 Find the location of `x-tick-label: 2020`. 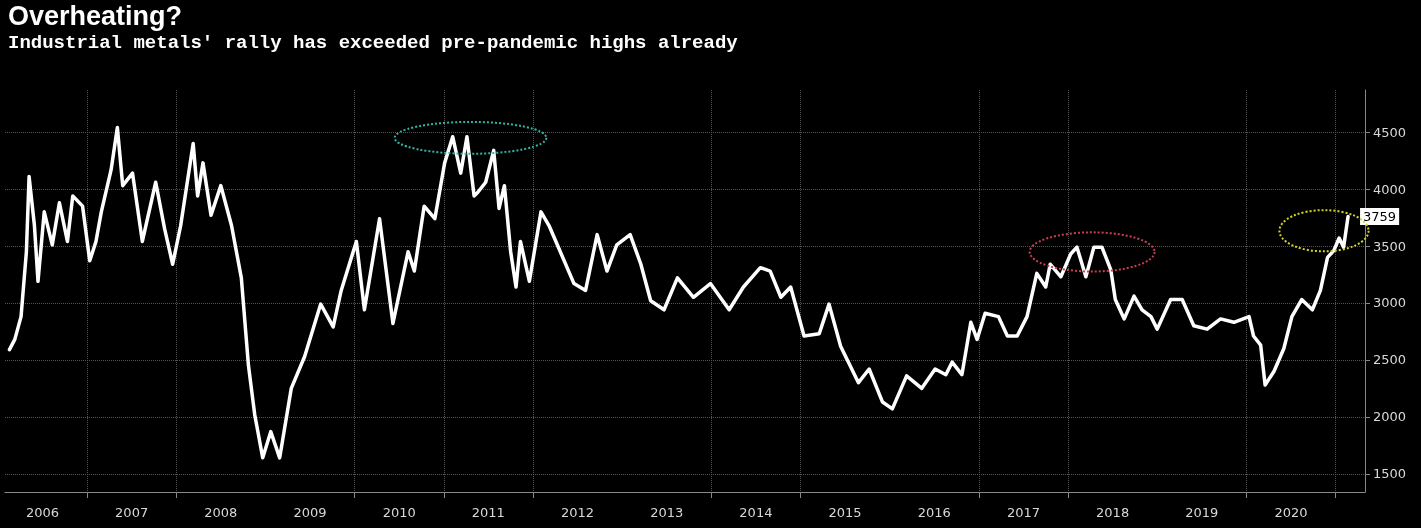

x-tick-label: 2020 is located at coordinates (1291, 512).